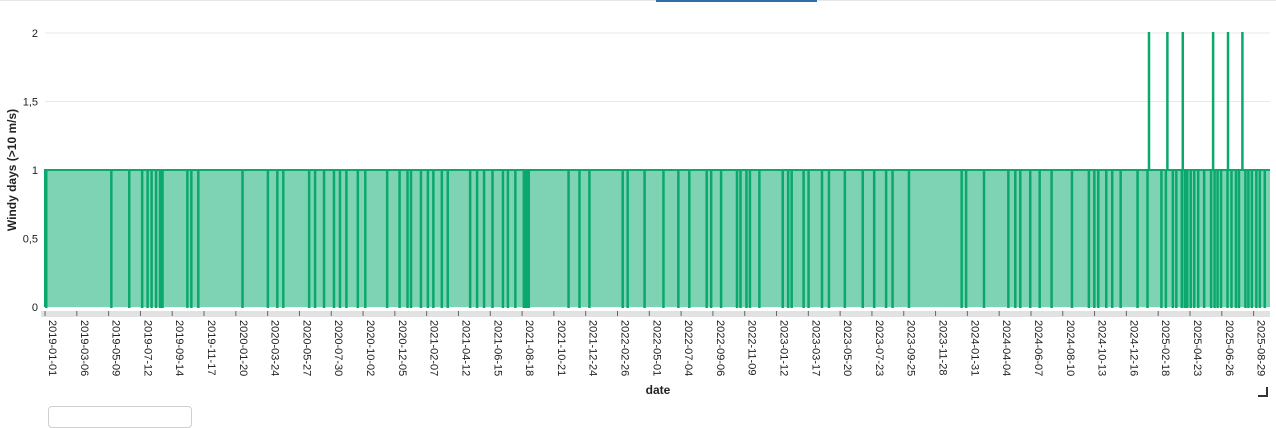  What do you see at coordinates (655, 314) in the screenshot?
I see `x-axis-scrollbar` at bounding box center [655, 314].